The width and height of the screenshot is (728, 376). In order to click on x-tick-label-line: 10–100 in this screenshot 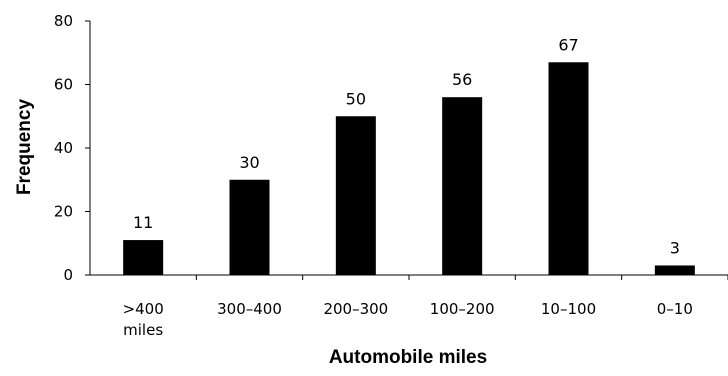, I will do `click(568, 309)`.